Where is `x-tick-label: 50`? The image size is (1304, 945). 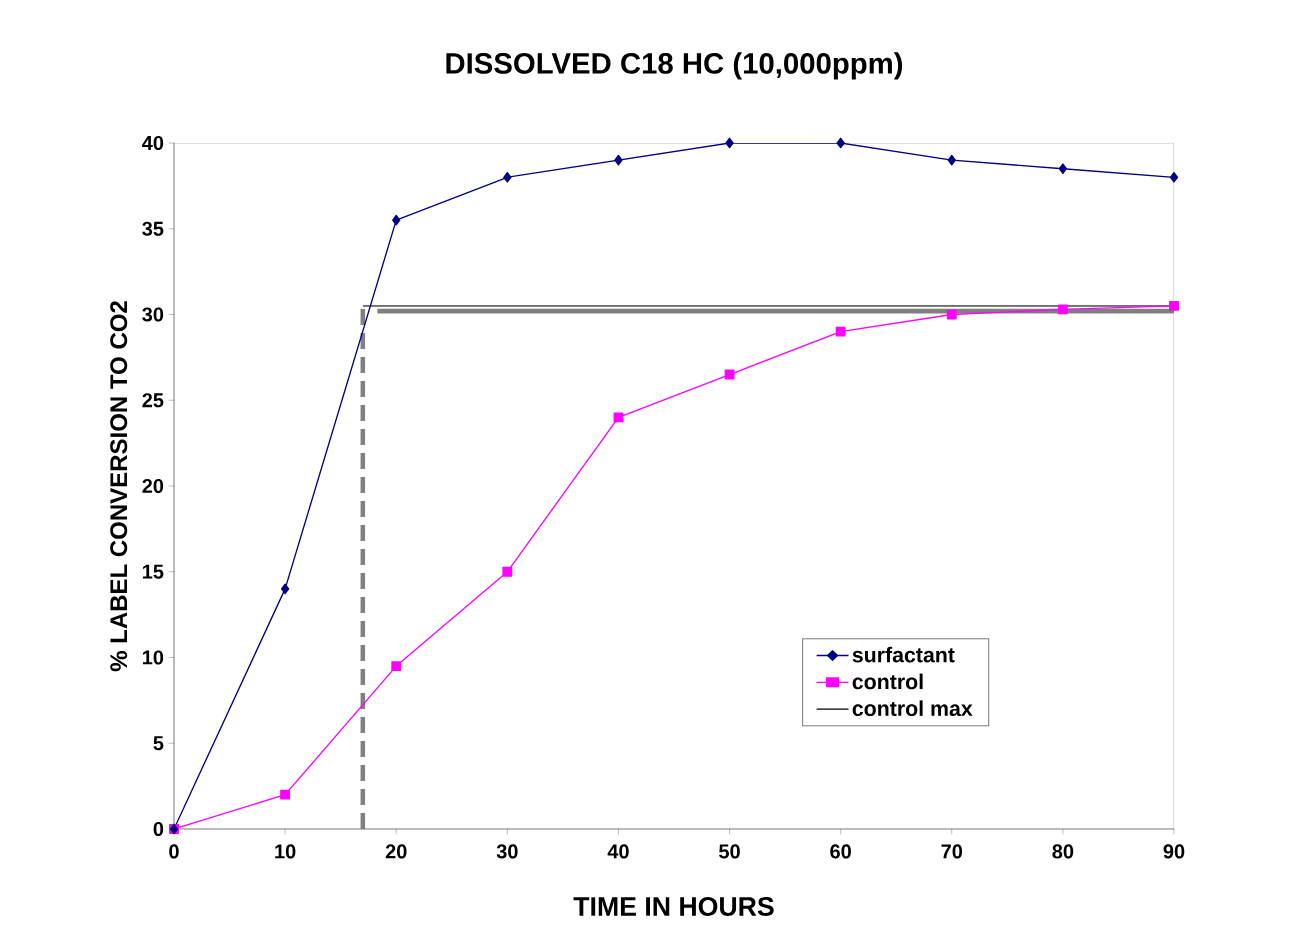
x-tick-label: 50 is located at coordinates (729, 851).